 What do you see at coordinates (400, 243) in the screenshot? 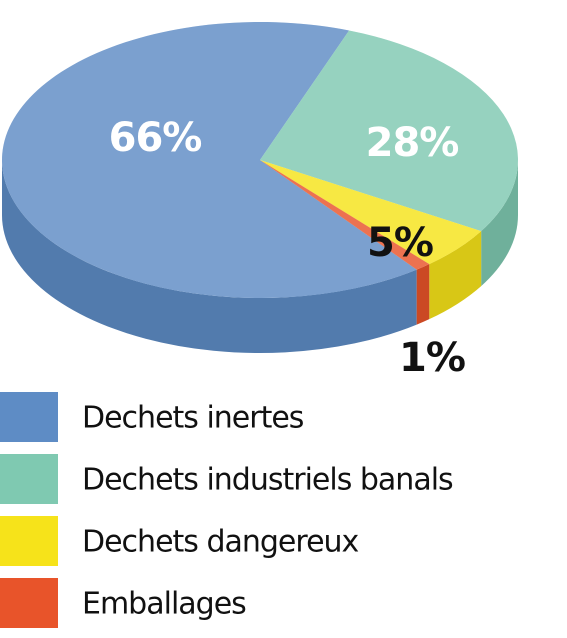
I see `value-label: 5%` at bounding box center [400, 243].